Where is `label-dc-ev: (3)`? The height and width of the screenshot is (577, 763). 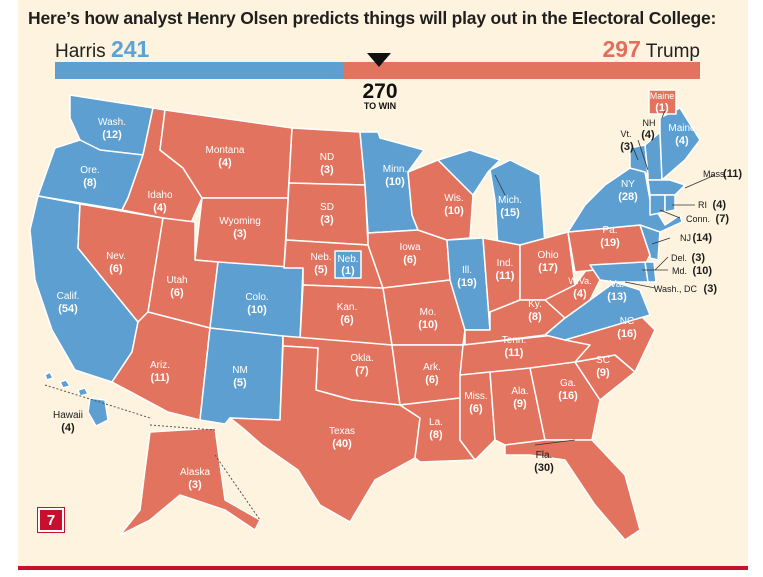 label-dc-ev: (3) is located at coordinates (711, 289).